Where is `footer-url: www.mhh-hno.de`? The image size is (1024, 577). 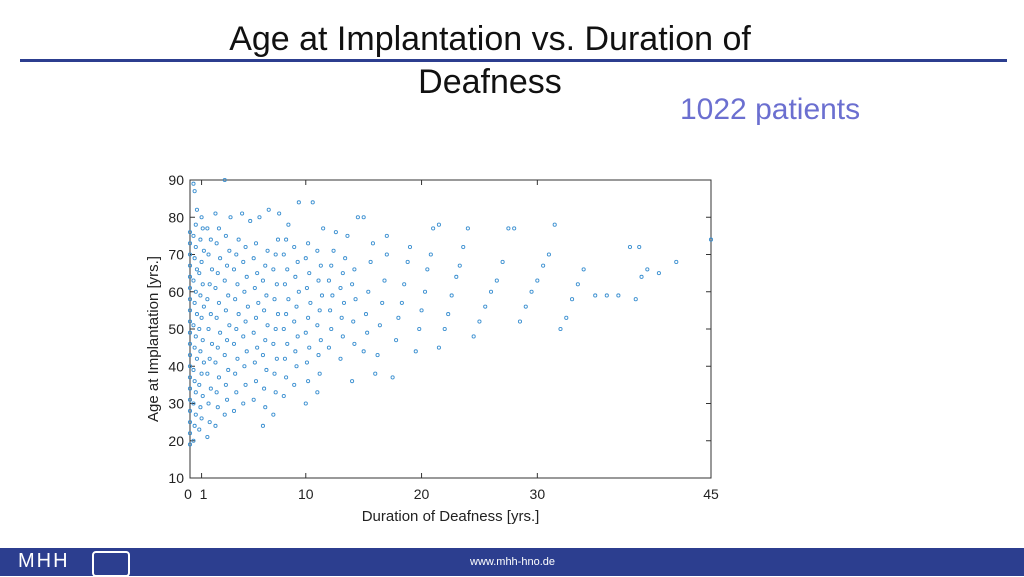 footer-url: www.mhh-hno.de is located at coordinates (512, 562).